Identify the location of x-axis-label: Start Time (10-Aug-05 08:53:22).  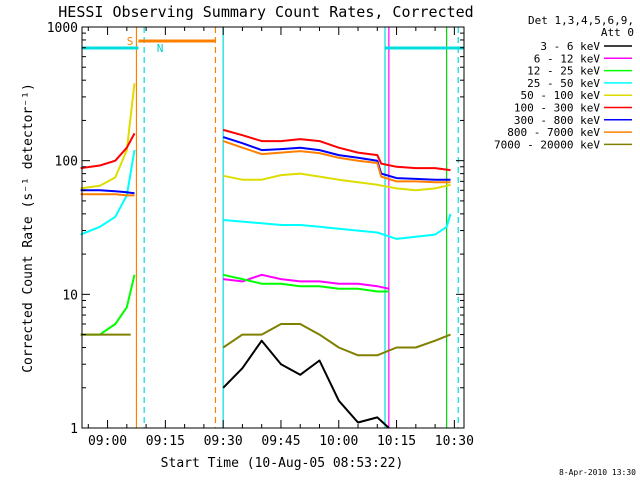
(282, 463).